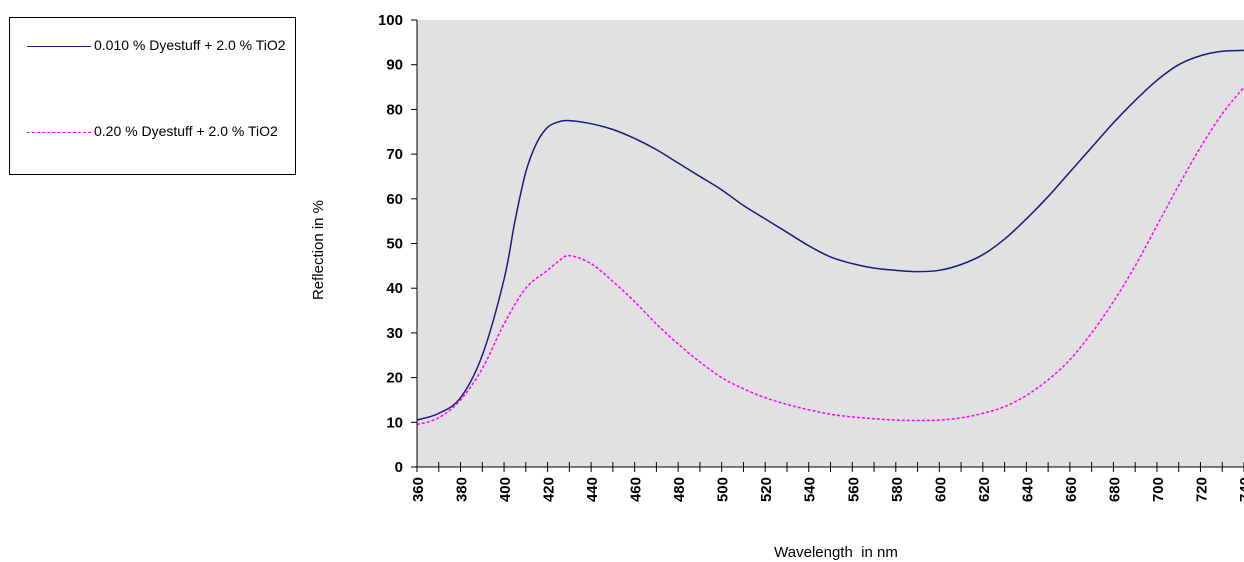 The image size is (1244, 562). Describe the element at coordinates (152, 59) in the screenshot. I see `legend-item-series-1: 0.010 % Dyestuff + 2.0 % TiO2` at that location.